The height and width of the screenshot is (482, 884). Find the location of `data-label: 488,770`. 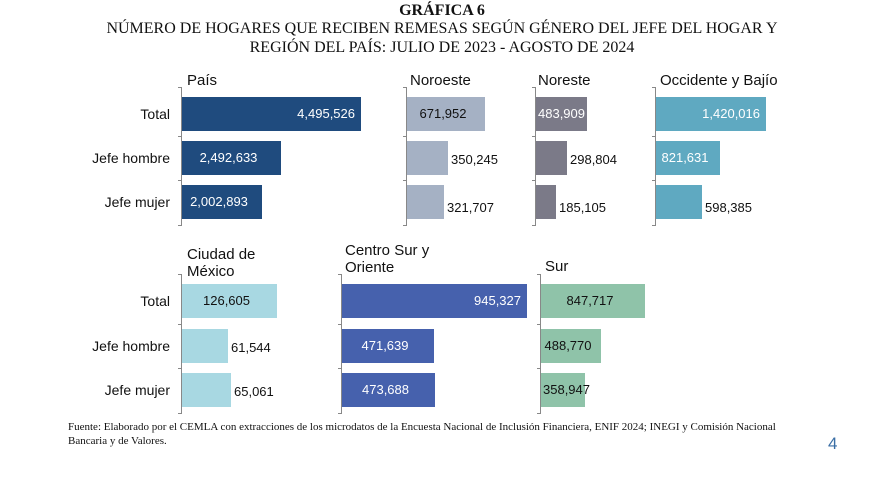

data-label: 488,770 is located at coordinates (568, 345).